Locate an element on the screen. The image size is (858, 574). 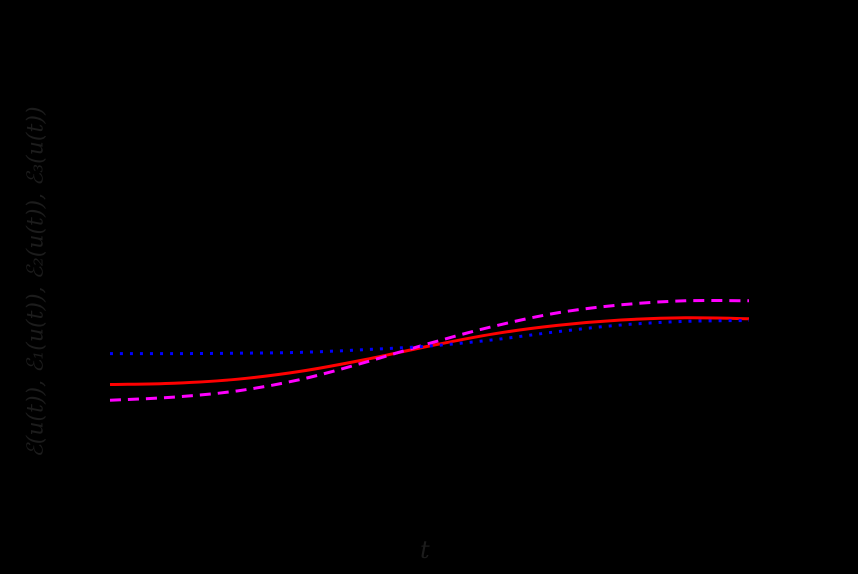
x-axis-label: t is located at coordinates (425, 550).